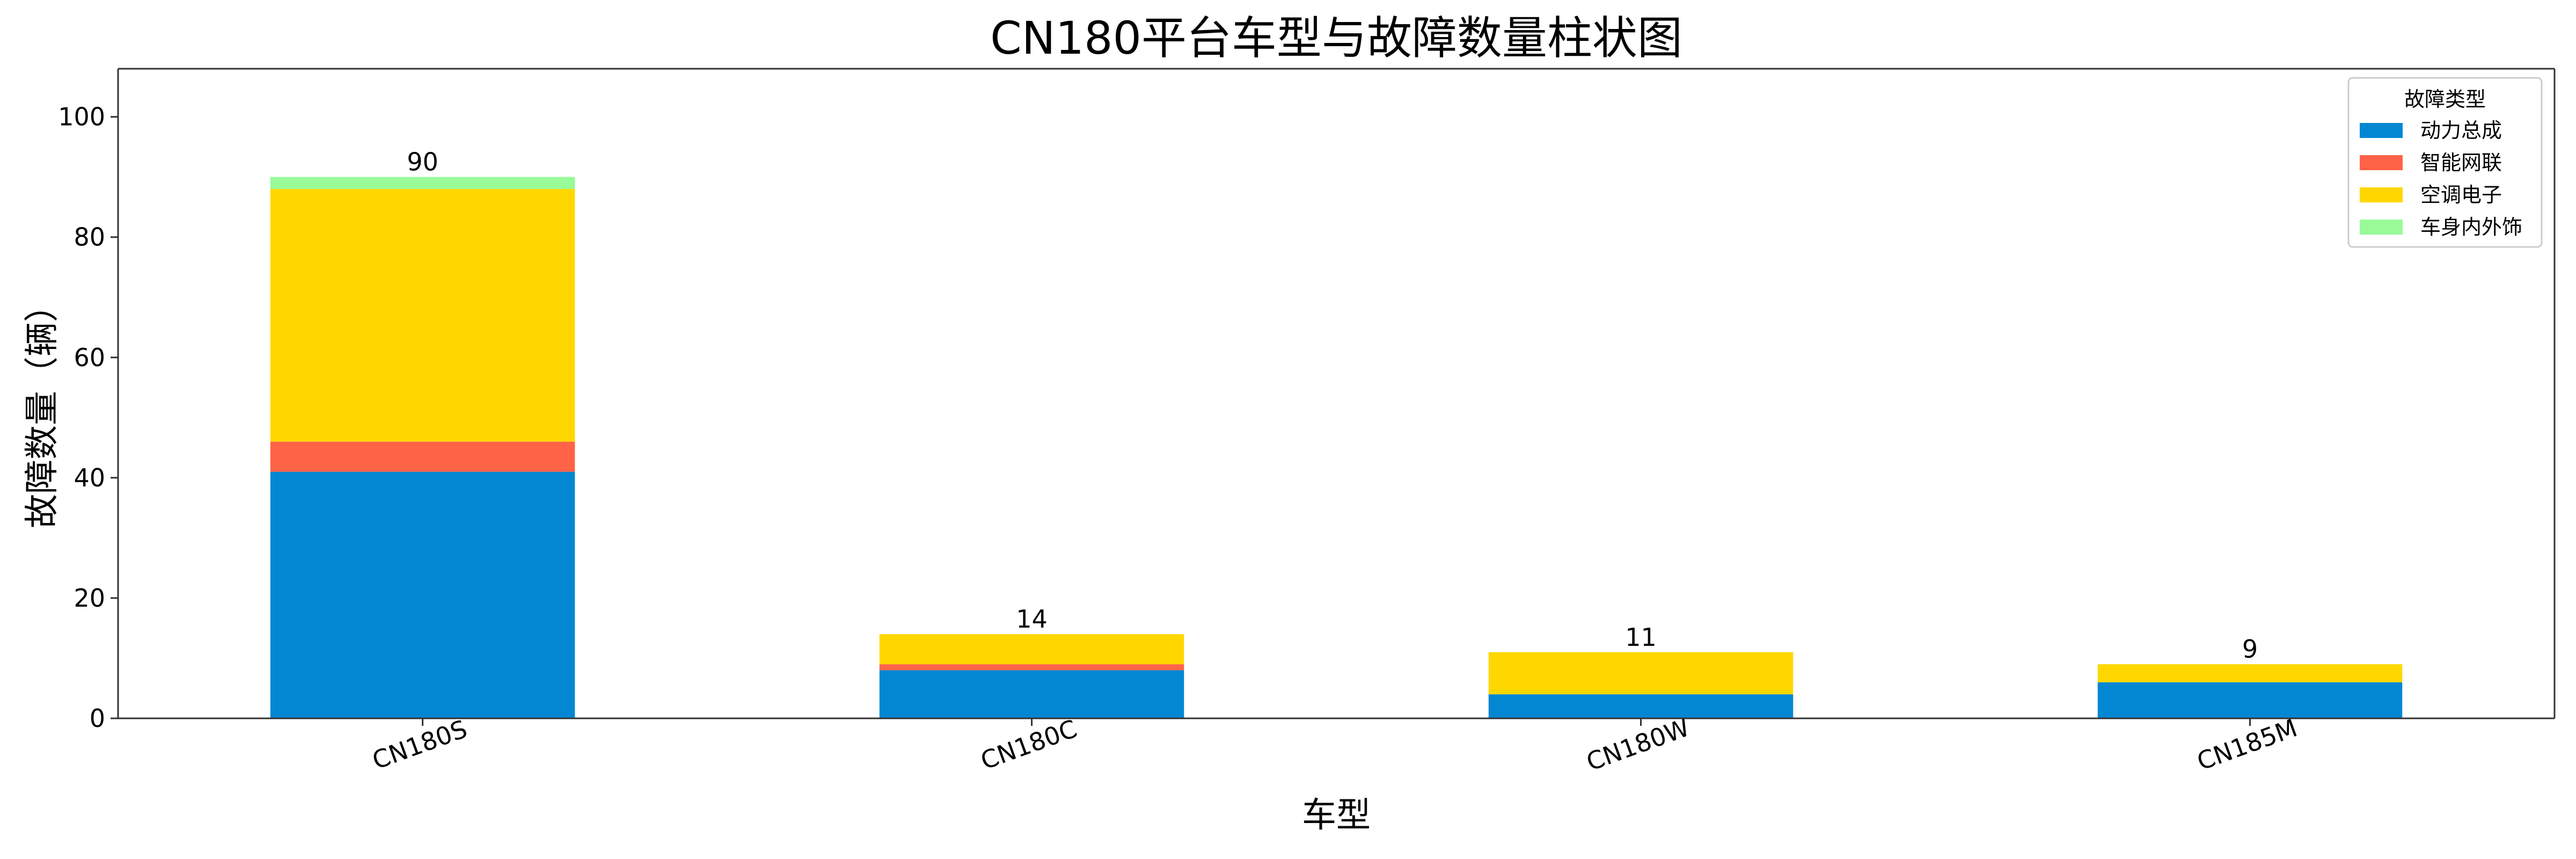 This screenshot has height=859, width=2576. Describe the element at coordinates (89, 237) in the screenshot. I see `y-tick-label: 80` at that location.